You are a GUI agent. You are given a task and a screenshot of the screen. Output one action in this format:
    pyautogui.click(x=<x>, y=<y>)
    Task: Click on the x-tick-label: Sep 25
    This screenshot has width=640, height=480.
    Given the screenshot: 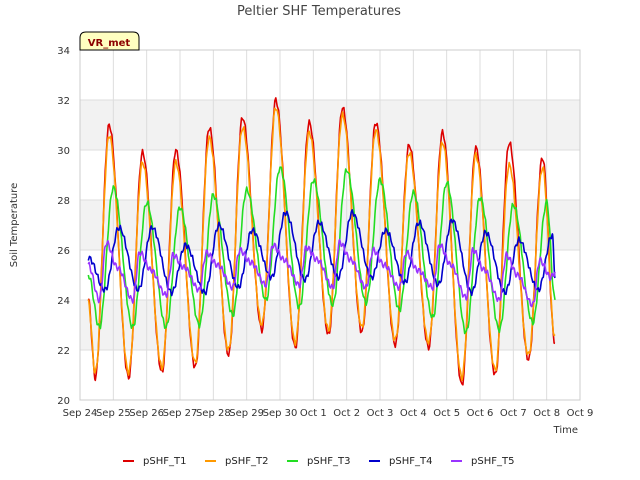 What is the action you would take?
    pyautogui.click(x=113, y=413)
    